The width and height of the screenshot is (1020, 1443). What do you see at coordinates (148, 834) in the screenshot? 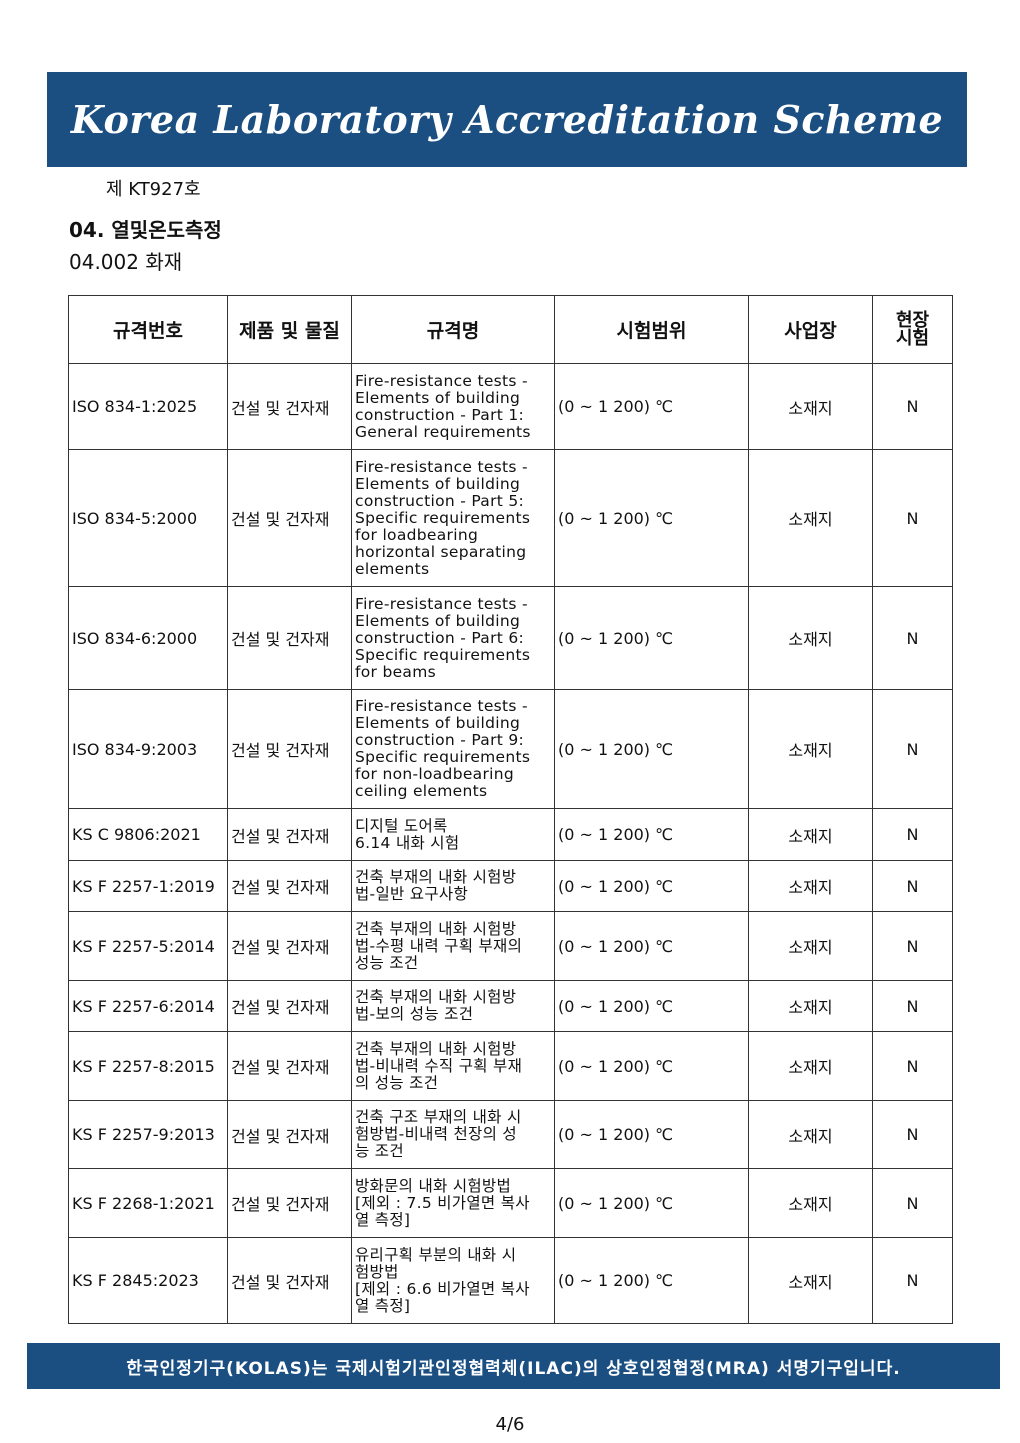
I see `standard-no-cell: KS C 9806:2021` at bounding box center [148, 834].